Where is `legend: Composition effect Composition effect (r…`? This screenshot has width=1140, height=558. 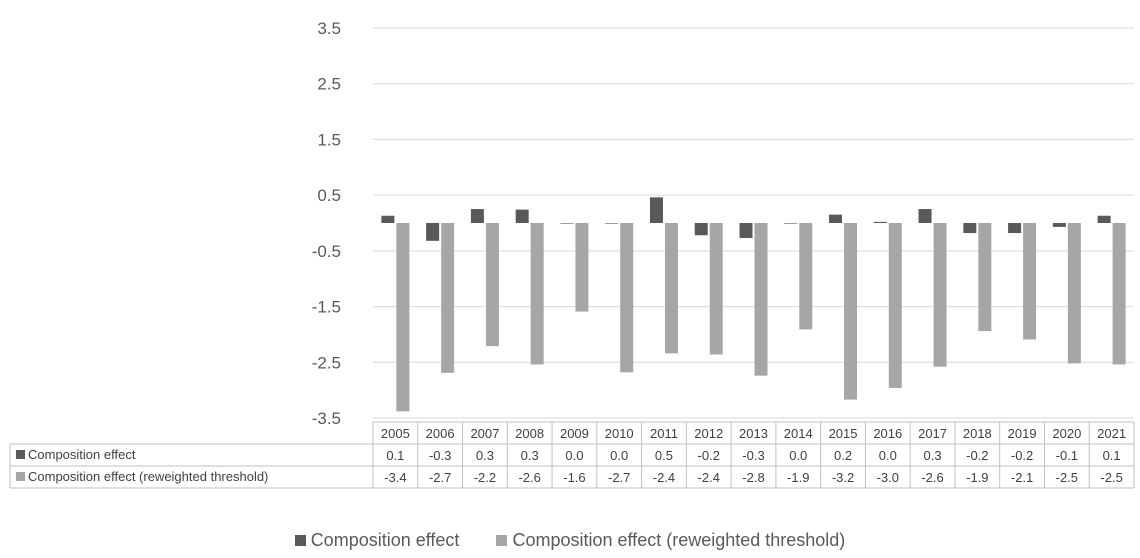
legend: Composition effect Composition effect (r… is located at coordinates (570, 540).